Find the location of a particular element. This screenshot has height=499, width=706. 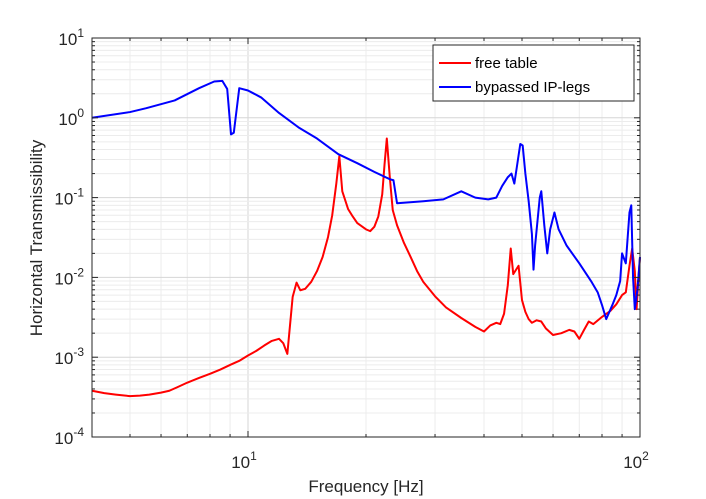

y-tick-label: 10⁰ is located at coordinates (71, 117).